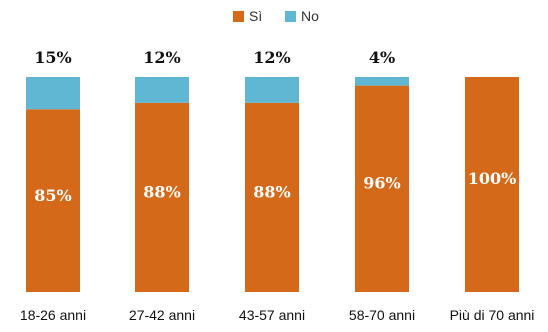 This screenshot has height=332, width=548. I want to click on top-label-3: 12%, so click(271, 57).